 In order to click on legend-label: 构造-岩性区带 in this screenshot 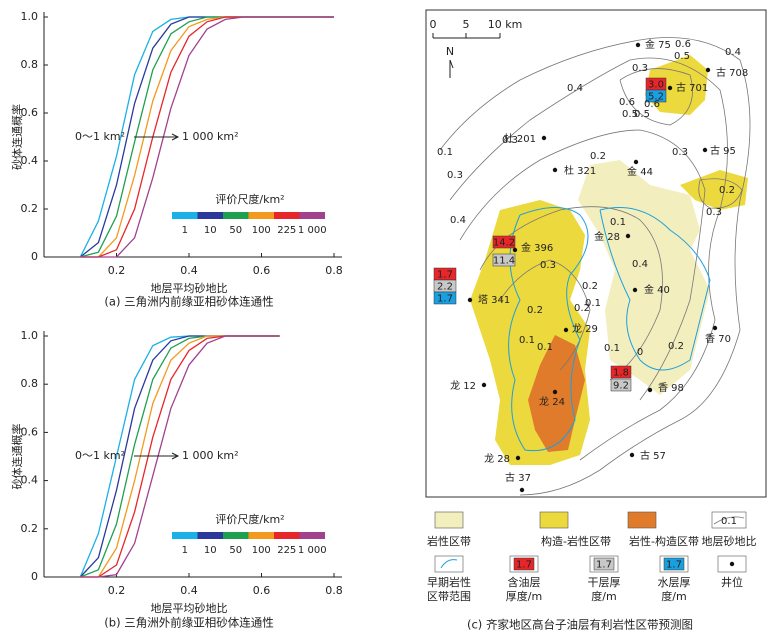, I will do `click(576, 541)`.